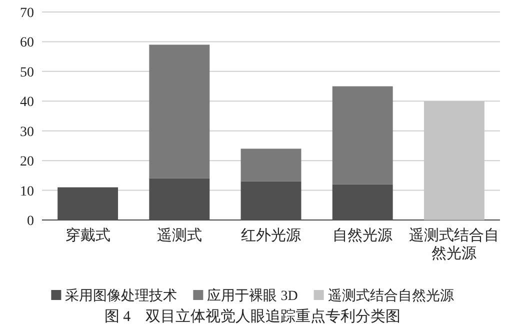 This screenshot has height=327, width=505. I want to click on y-tick-label: 30, so click(27, 132).